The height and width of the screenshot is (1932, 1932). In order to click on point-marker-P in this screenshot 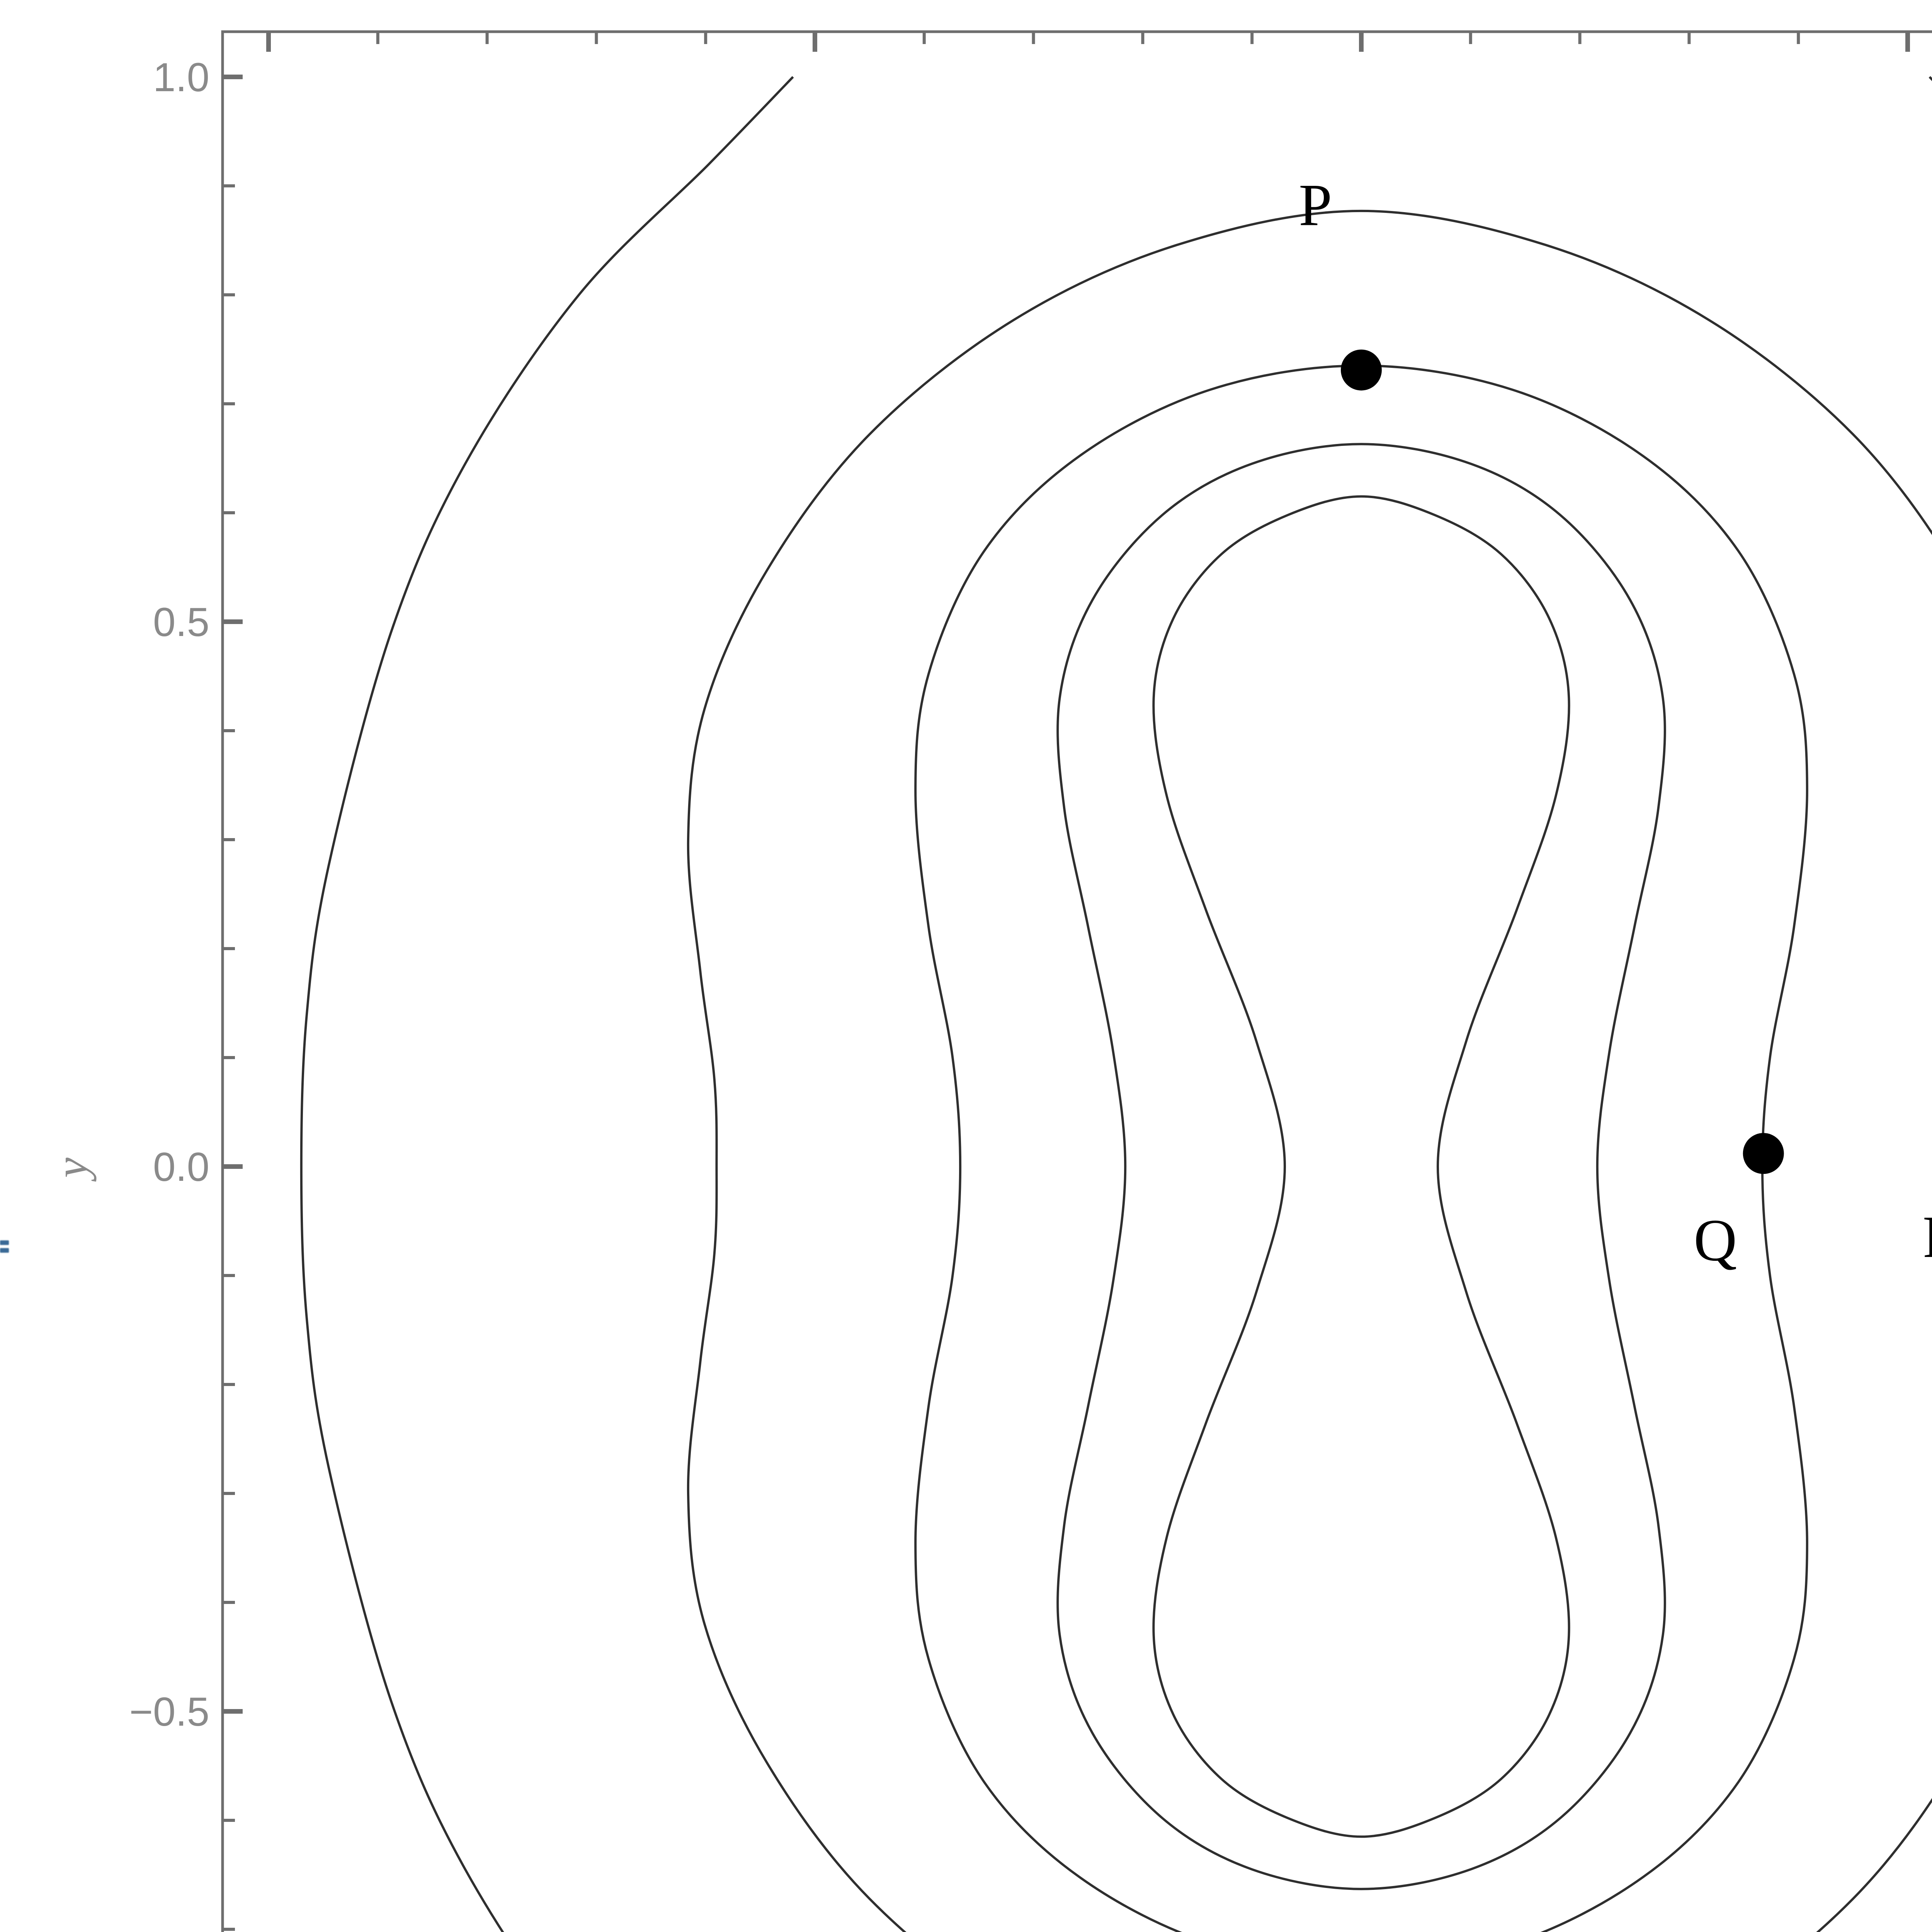, I will do `click(1362, 370)`.